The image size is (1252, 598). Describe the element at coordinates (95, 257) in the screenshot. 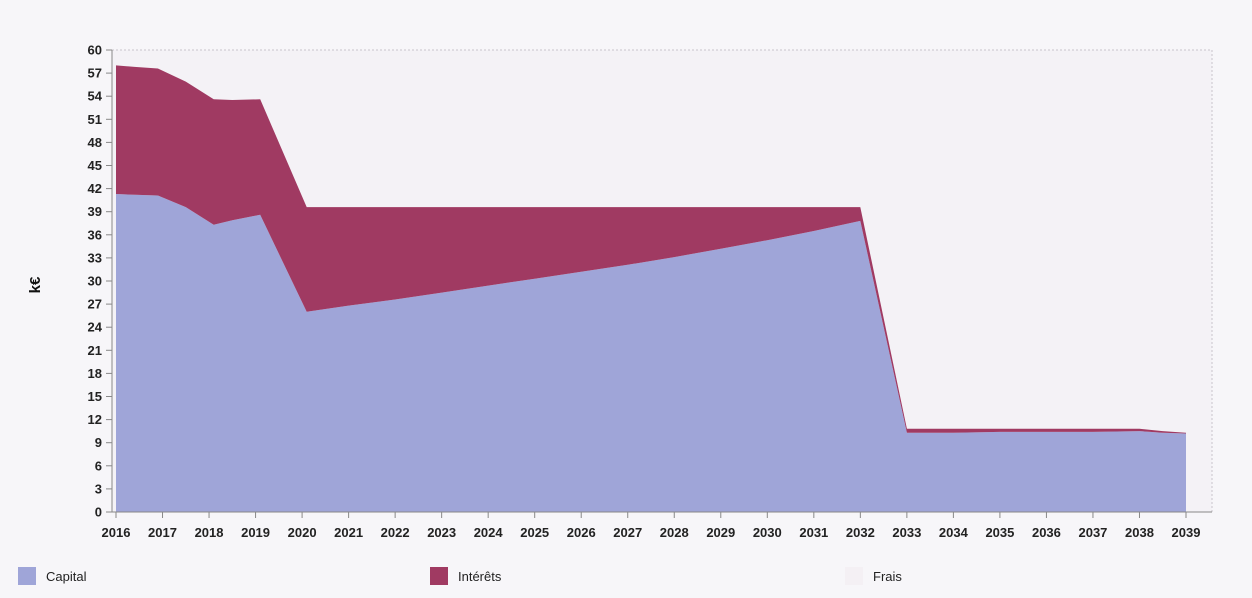

I see `y-tick-label: 33` at that location.